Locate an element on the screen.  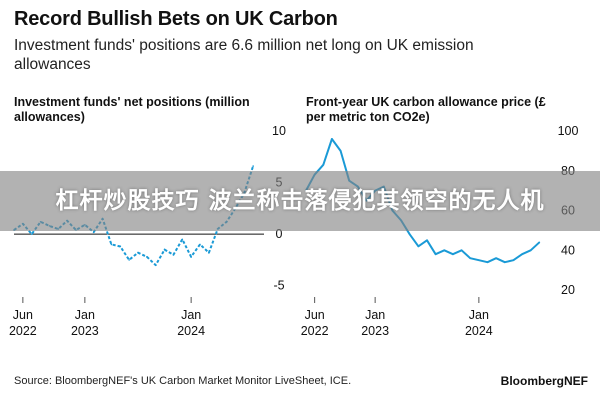
y-tick-label: 100 is located at coordinates (568, 131).